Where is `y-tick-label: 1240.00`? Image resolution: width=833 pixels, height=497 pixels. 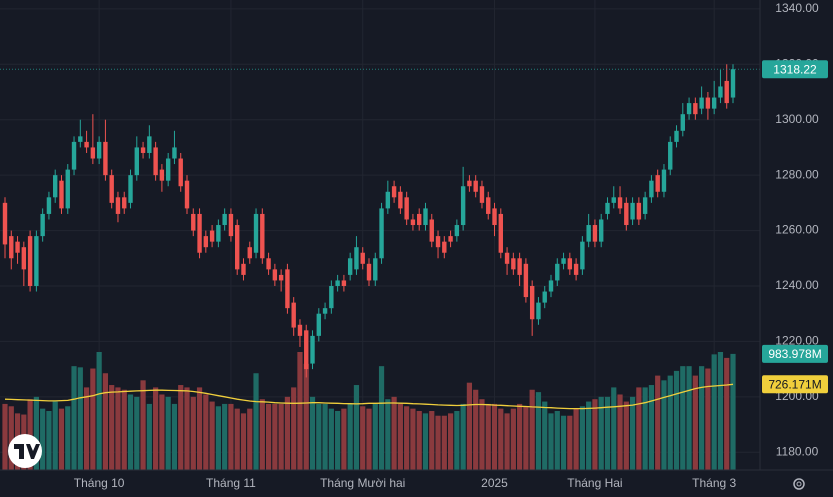
y-tick-label: 1240.00 is located at coordinates (797, 285).